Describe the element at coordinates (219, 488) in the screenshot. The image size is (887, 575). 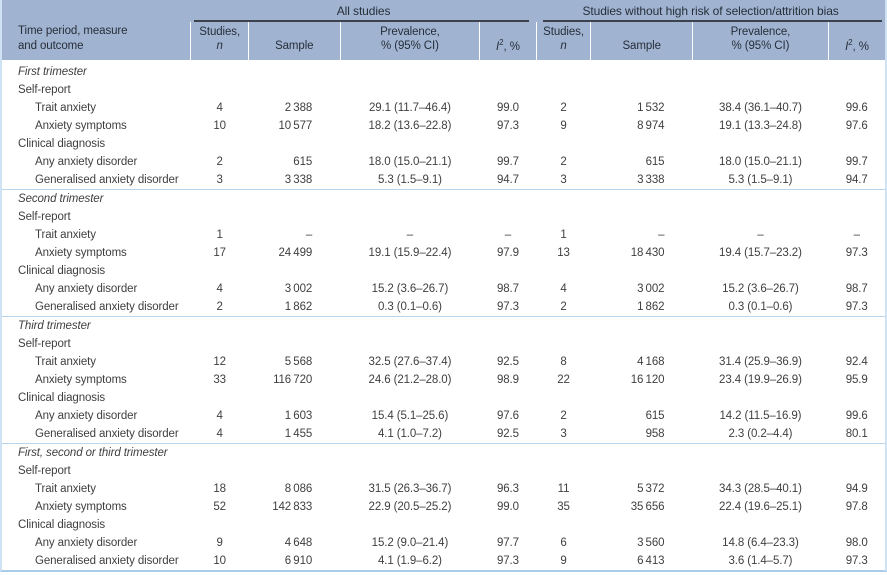
I see `value-cell: 18` at that location.